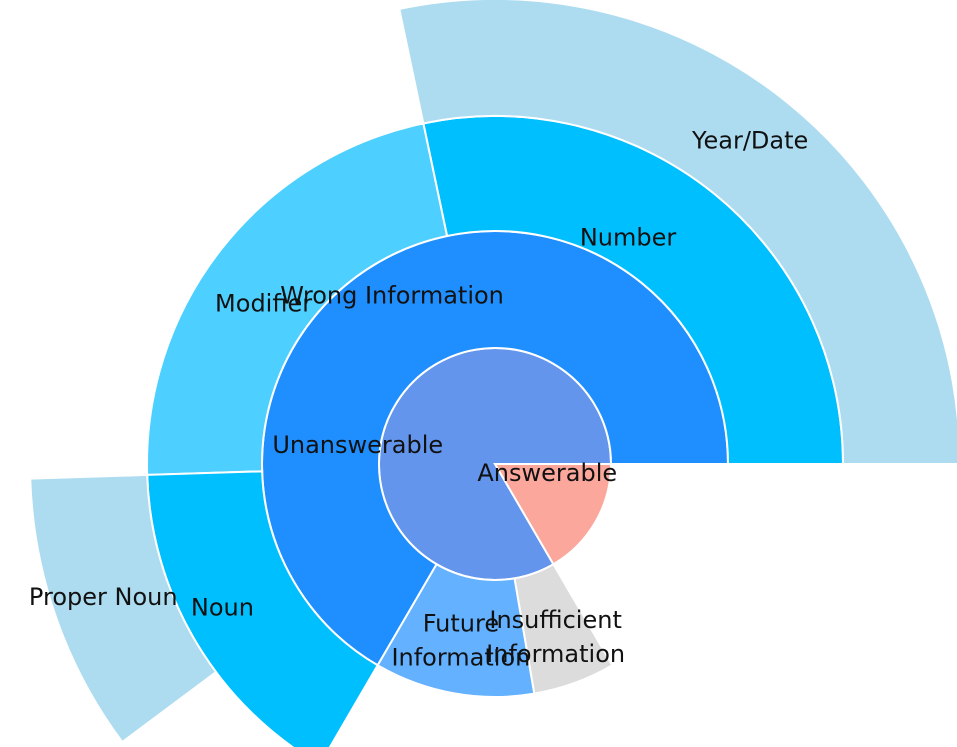  I want to click on label-year-date: Year/Date, so click(749, 140).